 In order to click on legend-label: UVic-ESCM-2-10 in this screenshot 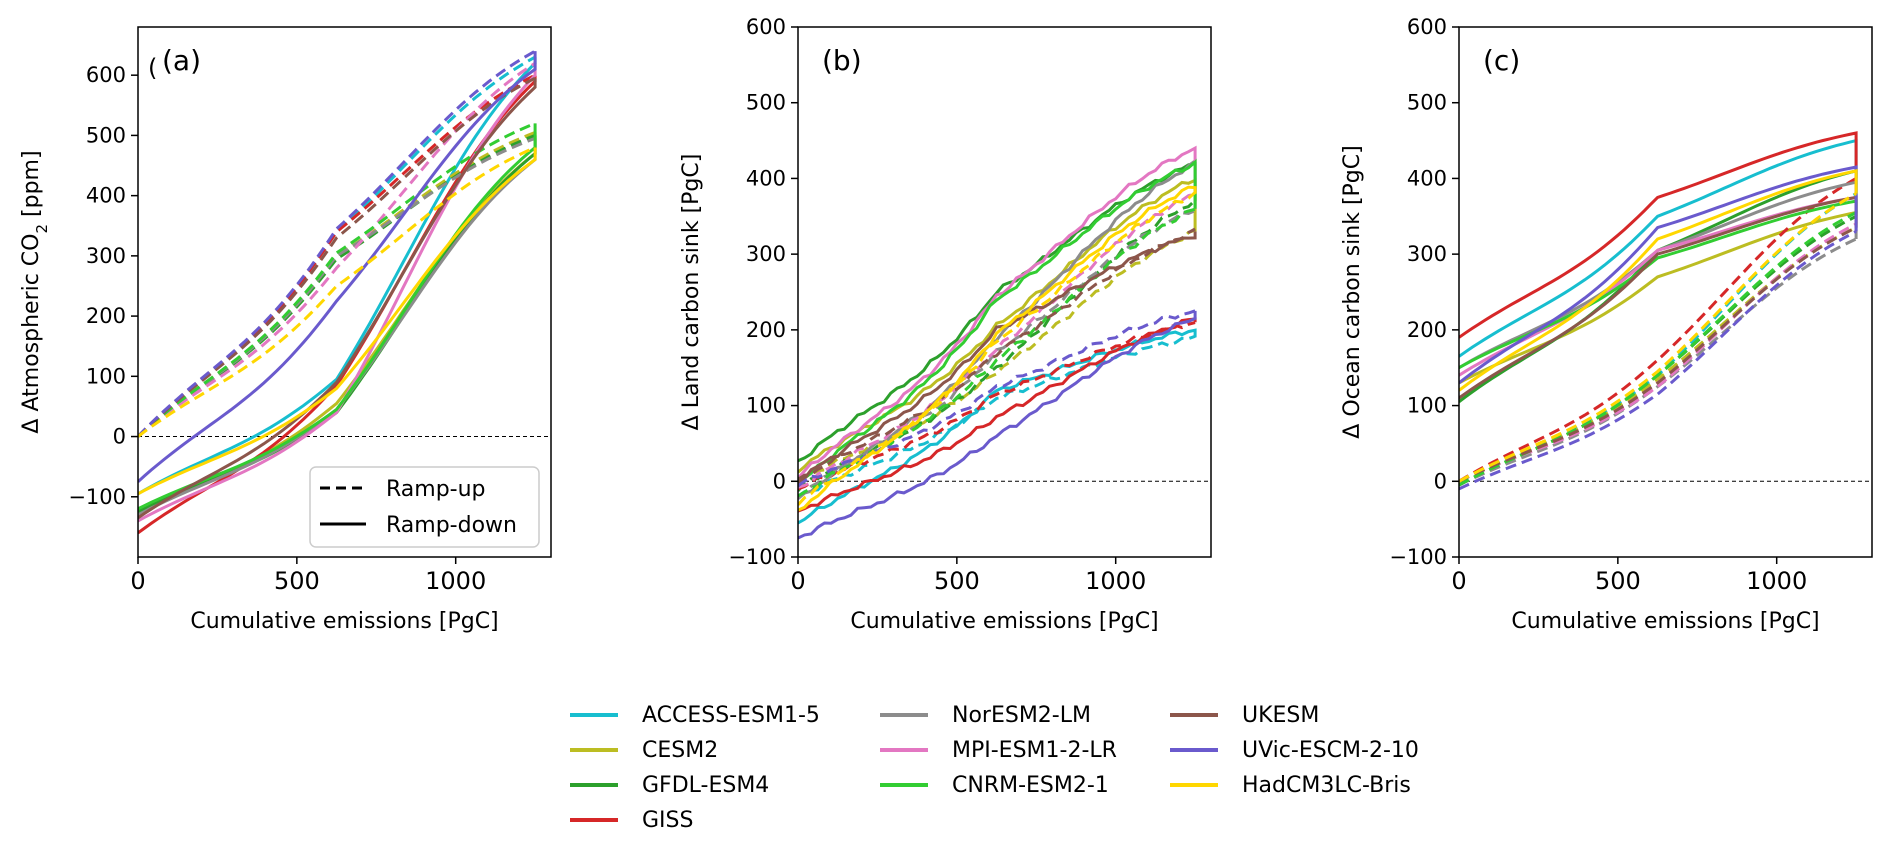, I will do `click(1330, 750)`.